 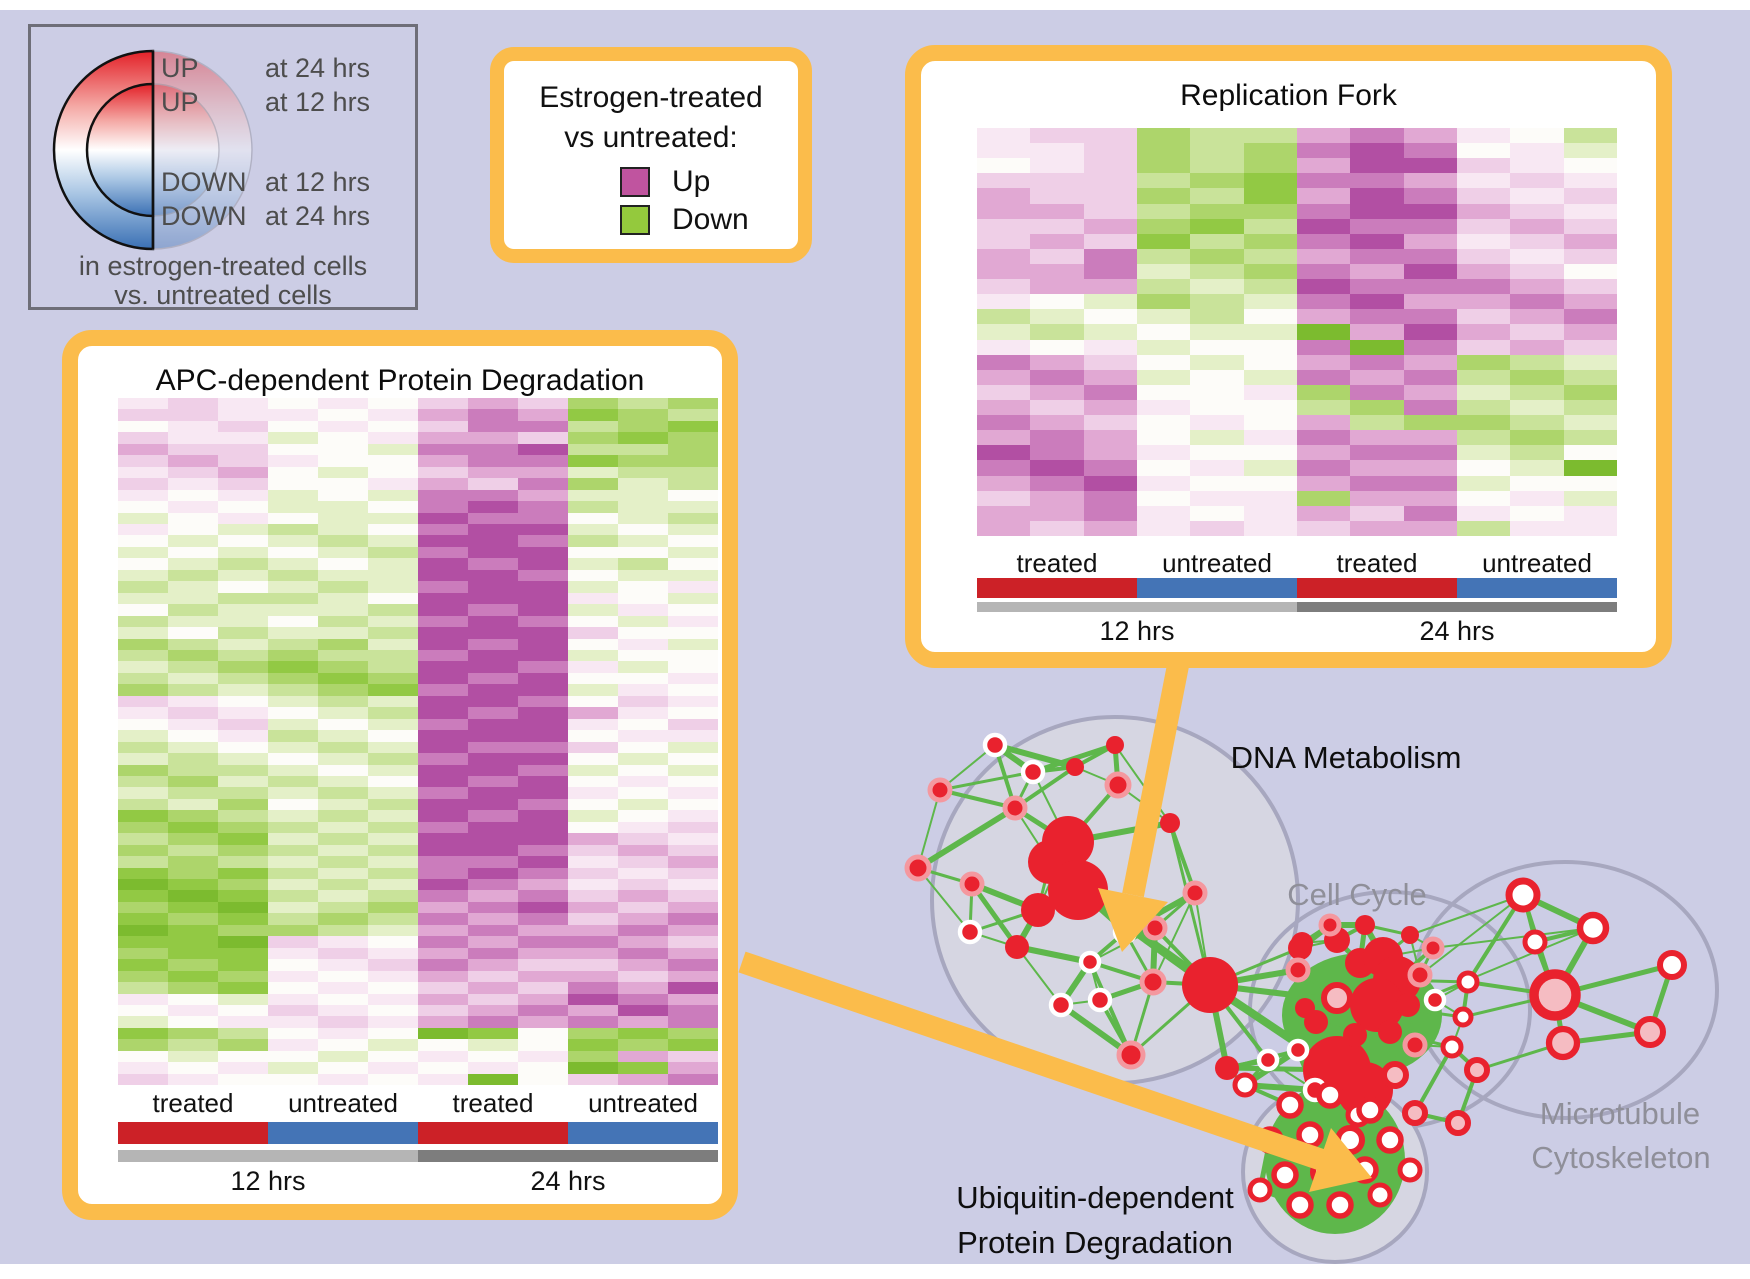 What do you see at coordinates (994, 915) in the screenshot?
I see `network-edge` at bounding box center [994, 915].